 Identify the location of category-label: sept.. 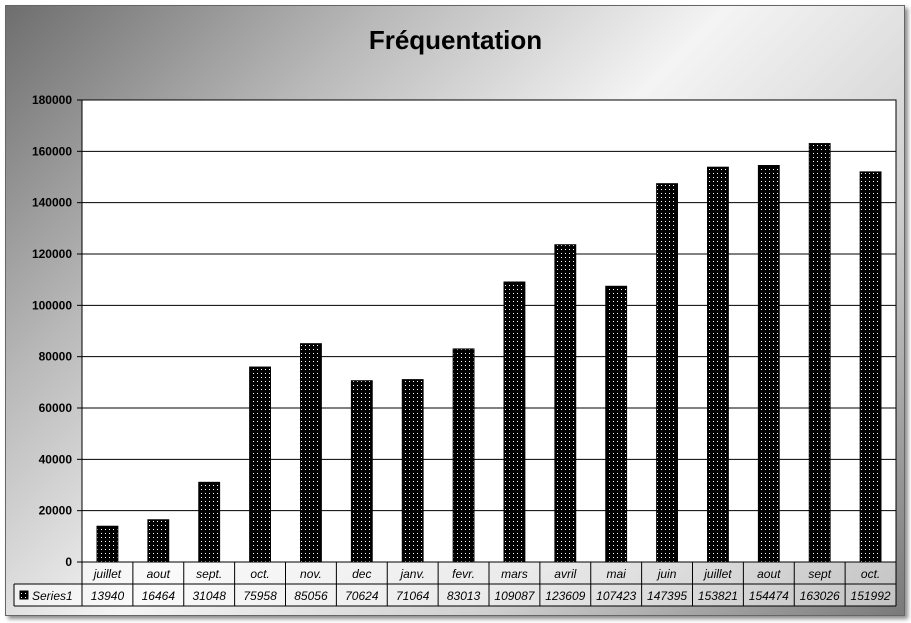
(209, 574).